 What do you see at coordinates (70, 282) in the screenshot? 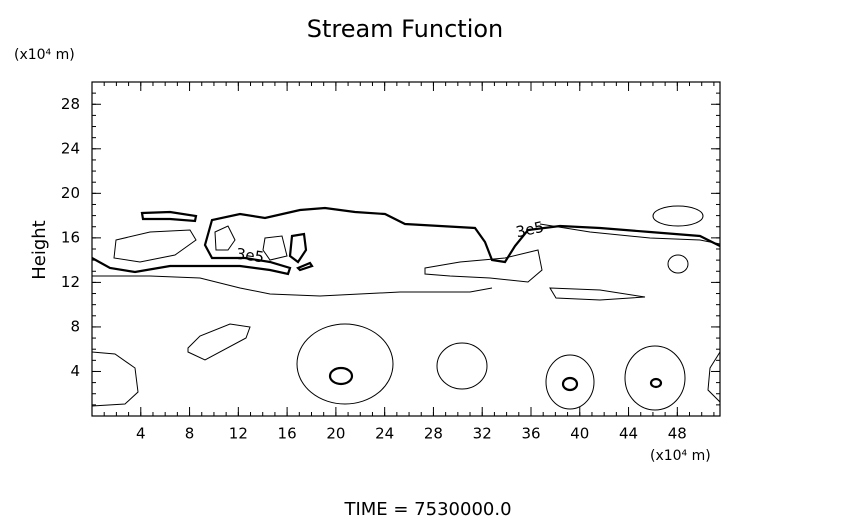
I see `y-tick-label: 12` at bounding box center [70, 282].